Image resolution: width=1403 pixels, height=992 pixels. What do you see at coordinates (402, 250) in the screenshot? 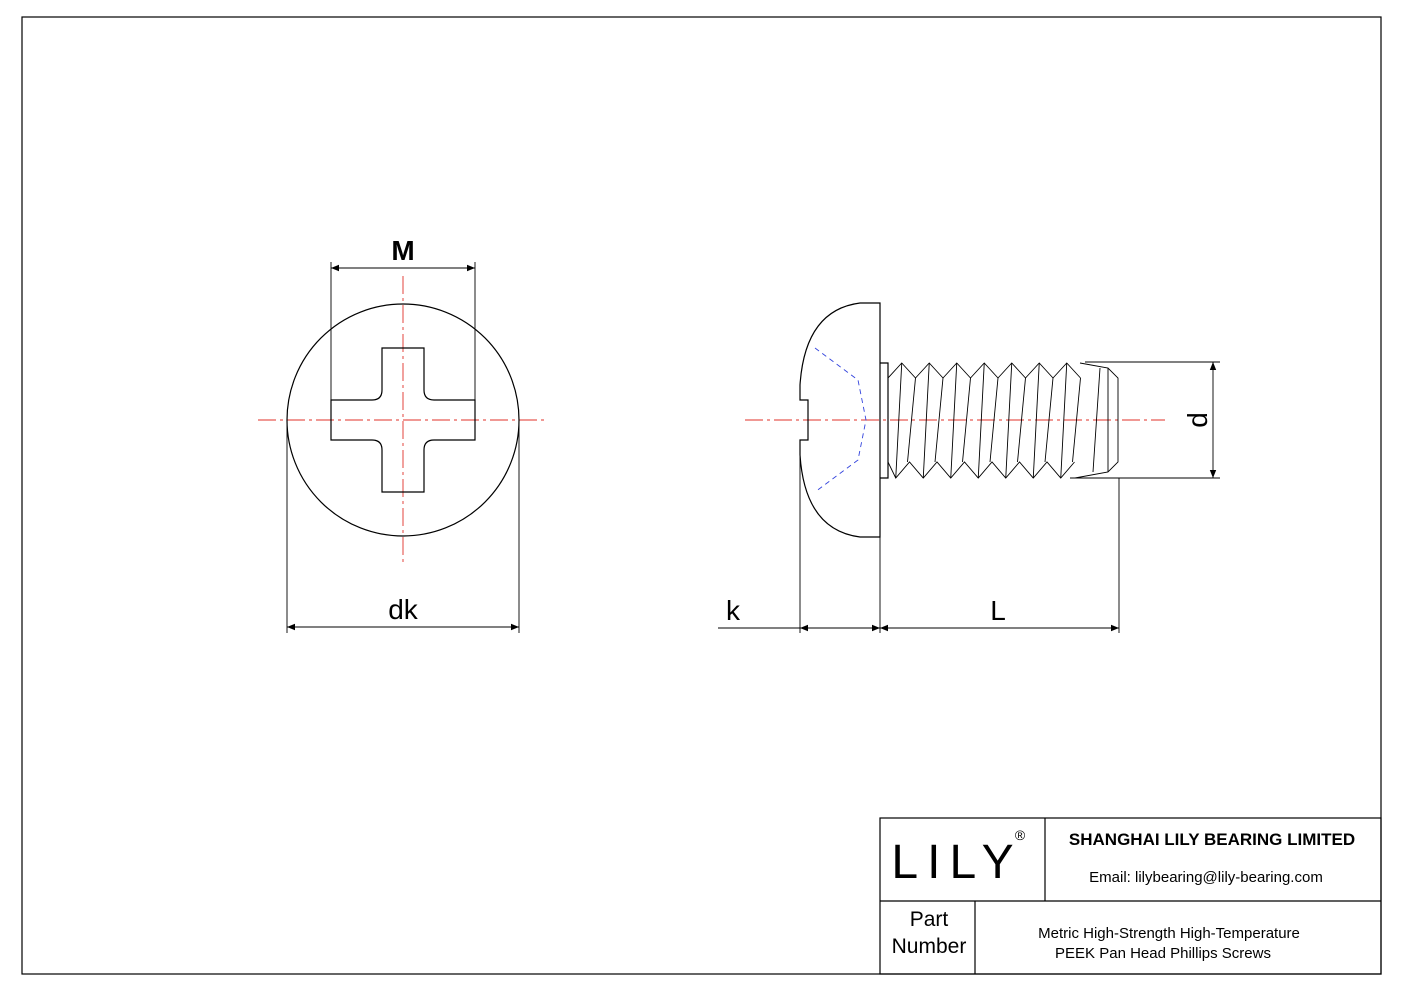
I see `dimension-label: M` at bounding box center [402, 250].